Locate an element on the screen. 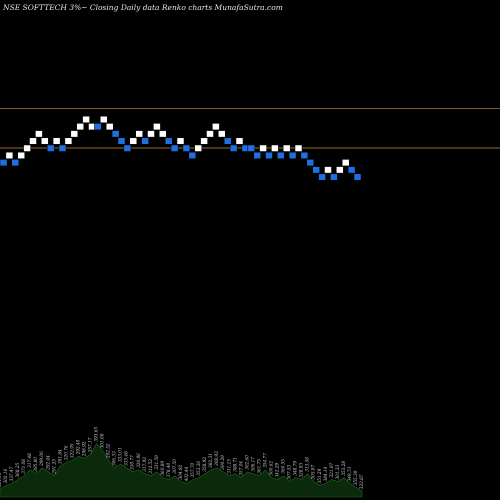 The height and width of the screenshot is (500, 500). volume-label: 355.39 is located at coordinates (355, 477).